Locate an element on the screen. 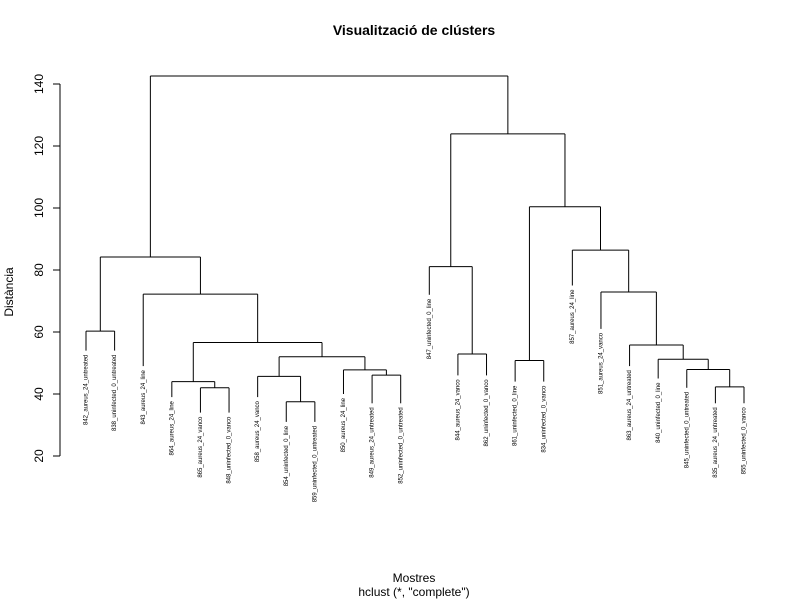  y-axis: 20 40 60 80 100 120 140 is located at coordinates (46, 268).